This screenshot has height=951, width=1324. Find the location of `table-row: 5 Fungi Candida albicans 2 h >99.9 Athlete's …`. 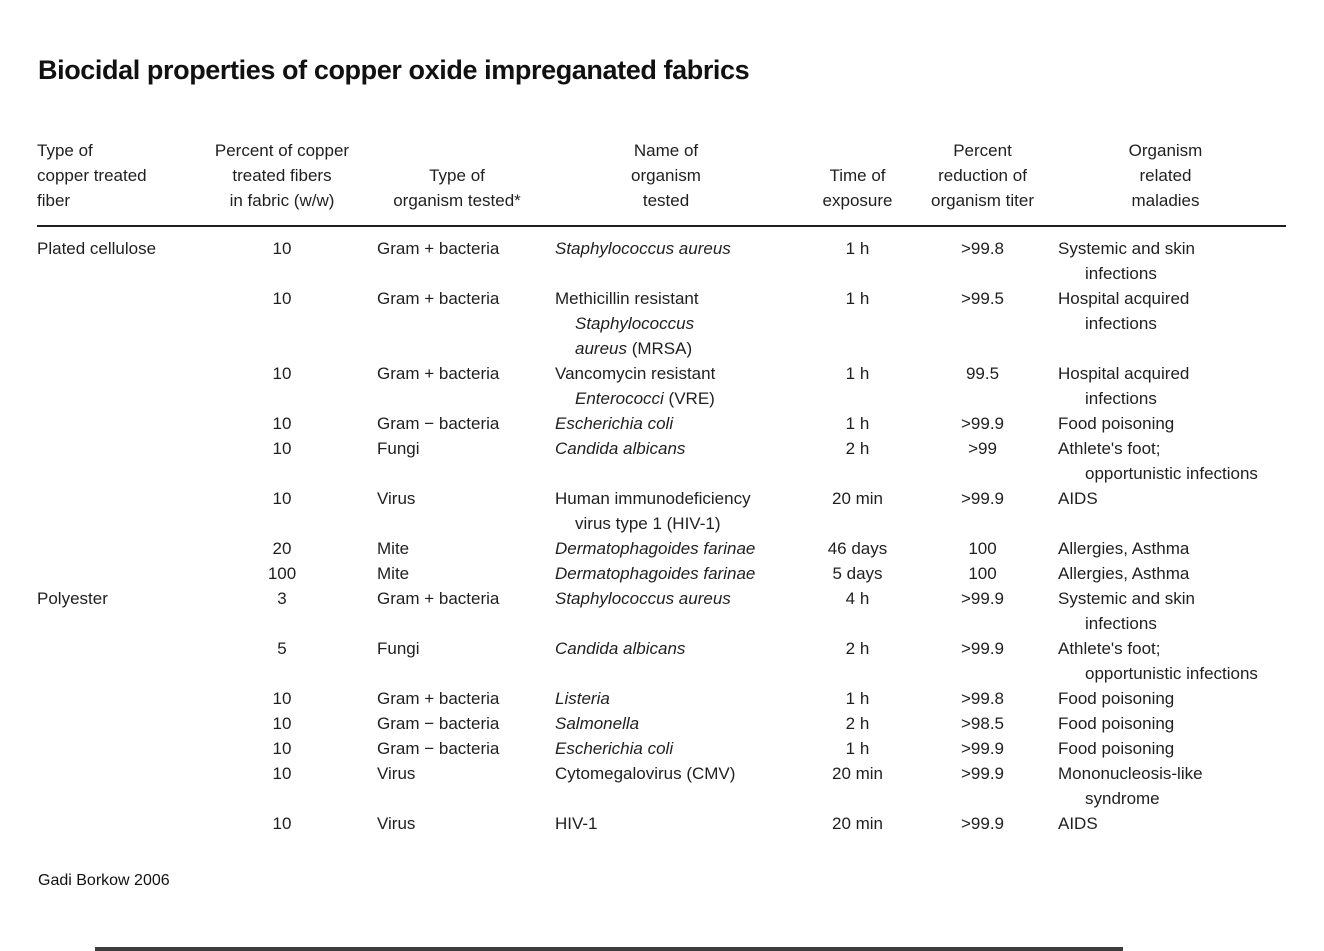

table-row: 5 Fungi Candida albicans 2 h >99.9 Athlete's … is located at coordinates (661, 661).